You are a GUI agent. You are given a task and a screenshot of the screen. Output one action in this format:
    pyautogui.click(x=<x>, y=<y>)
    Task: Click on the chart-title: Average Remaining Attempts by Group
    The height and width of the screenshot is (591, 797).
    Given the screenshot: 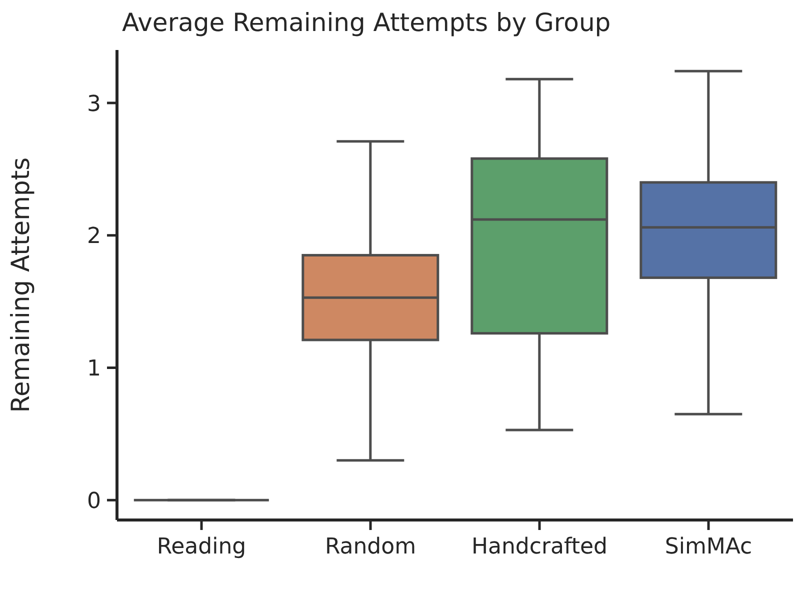 What is the action you would take?
    pyautogui.click(x=367, y=23)
    